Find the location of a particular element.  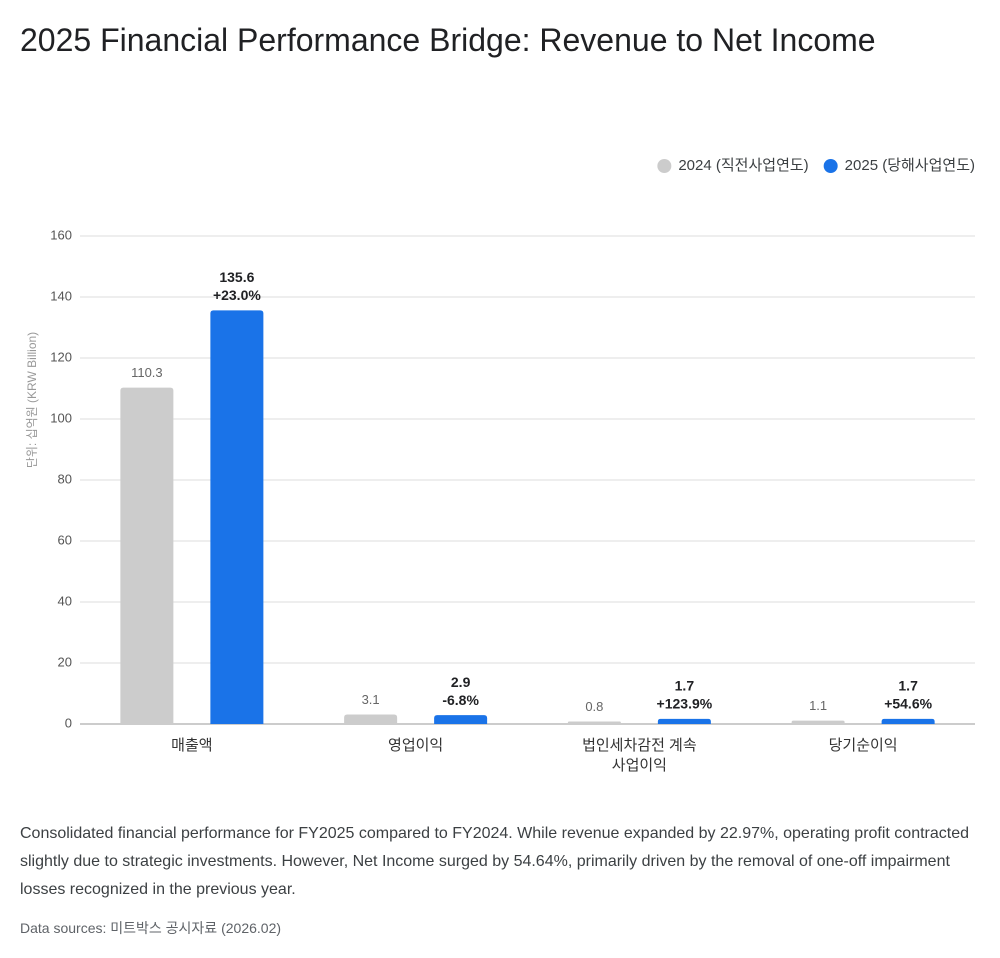

value-label: 1.1 is located at coordinates (818, 705).